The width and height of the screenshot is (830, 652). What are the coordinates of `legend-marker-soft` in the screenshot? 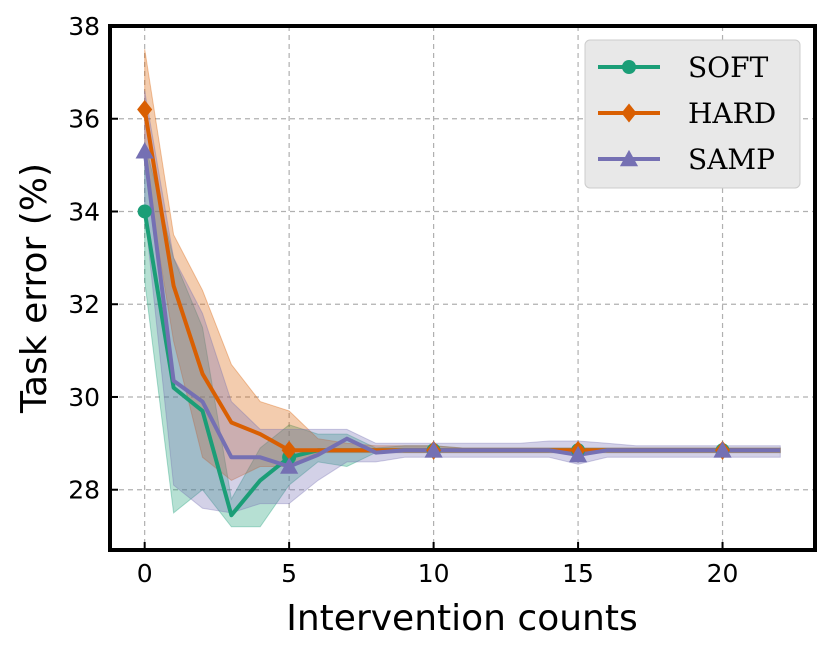 It's located at (629, 67).